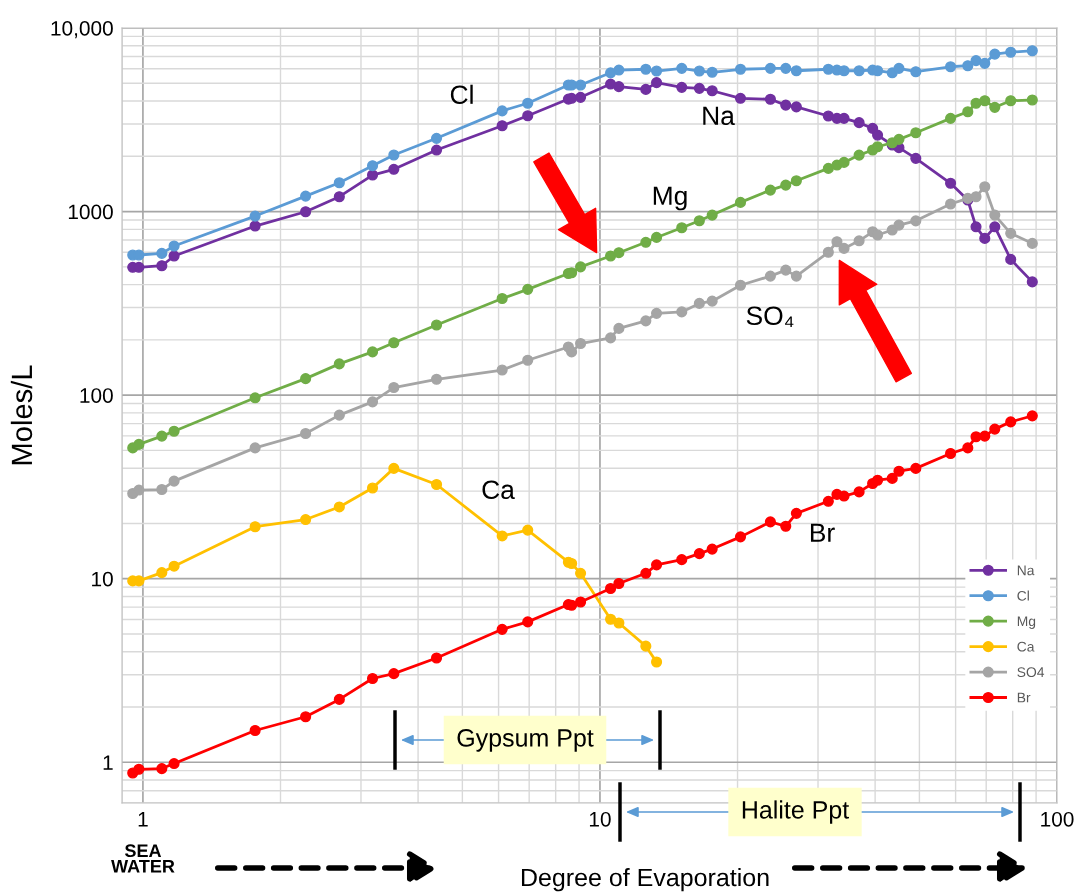  Describe the element at coordinates (600, 819) in the screenshot. I see `x-tick-label: 10` at that location.